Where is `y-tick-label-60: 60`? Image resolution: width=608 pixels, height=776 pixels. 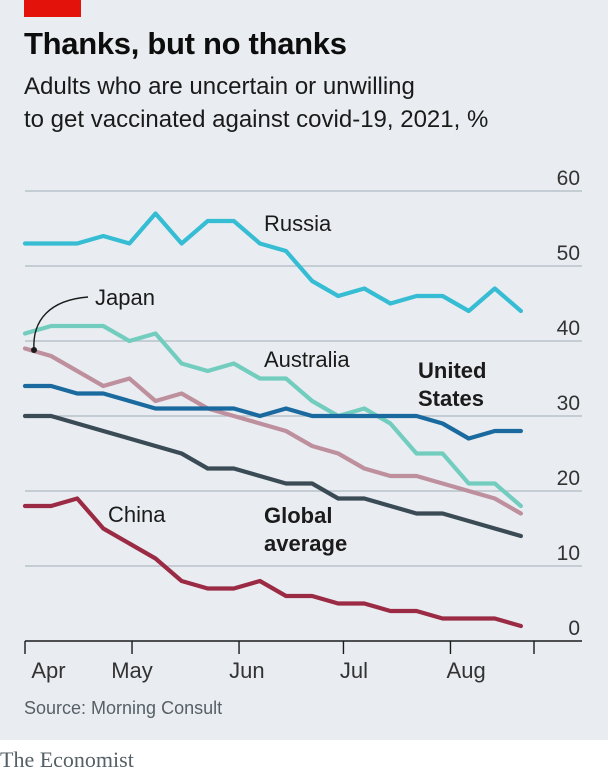 y-tick-label-60: 60 is located at coordinates (568, 178).